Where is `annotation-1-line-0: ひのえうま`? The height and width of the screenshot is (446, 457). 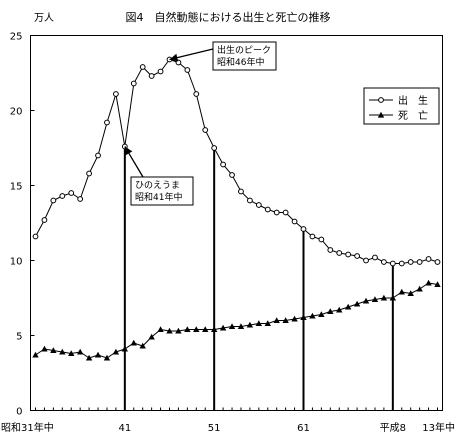
annotation-1-line-0: ひのえうま is located at coordinates (157, 185).